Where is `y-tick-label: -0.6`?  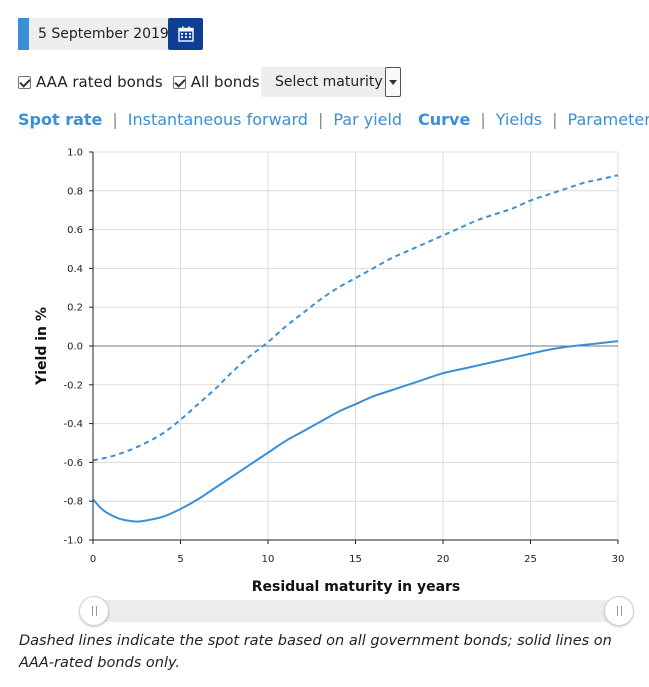 y-tick-label: -0.6 is located at coordinates (73, 463).